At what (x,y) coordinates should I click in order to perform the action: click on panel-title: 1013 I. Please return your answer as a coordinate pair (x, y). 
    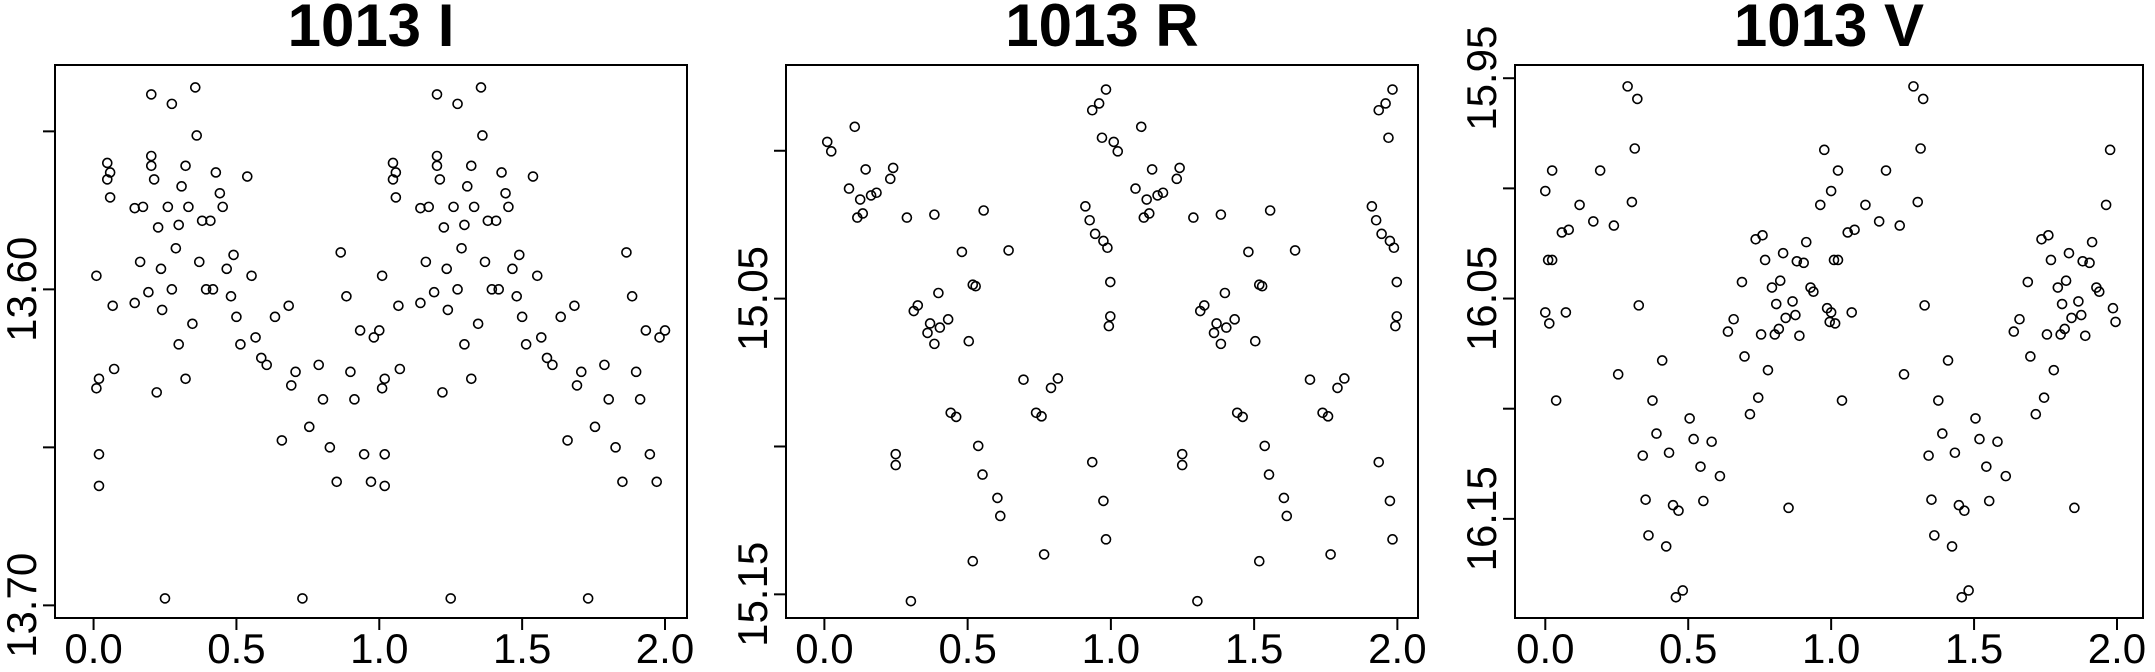
    Looking at the image, I should click on (371, 29).